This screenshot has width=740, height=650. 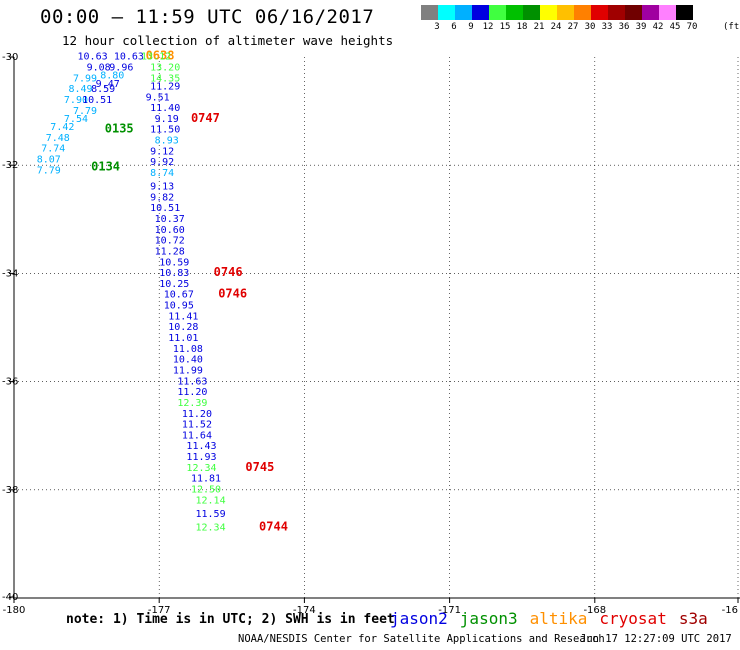 What do you see at coordinates (549, 618) in the screenshot?
I see `satellite-legend: jason2 jason3 altika cryosat s3a` at bounding box center [549, 618].